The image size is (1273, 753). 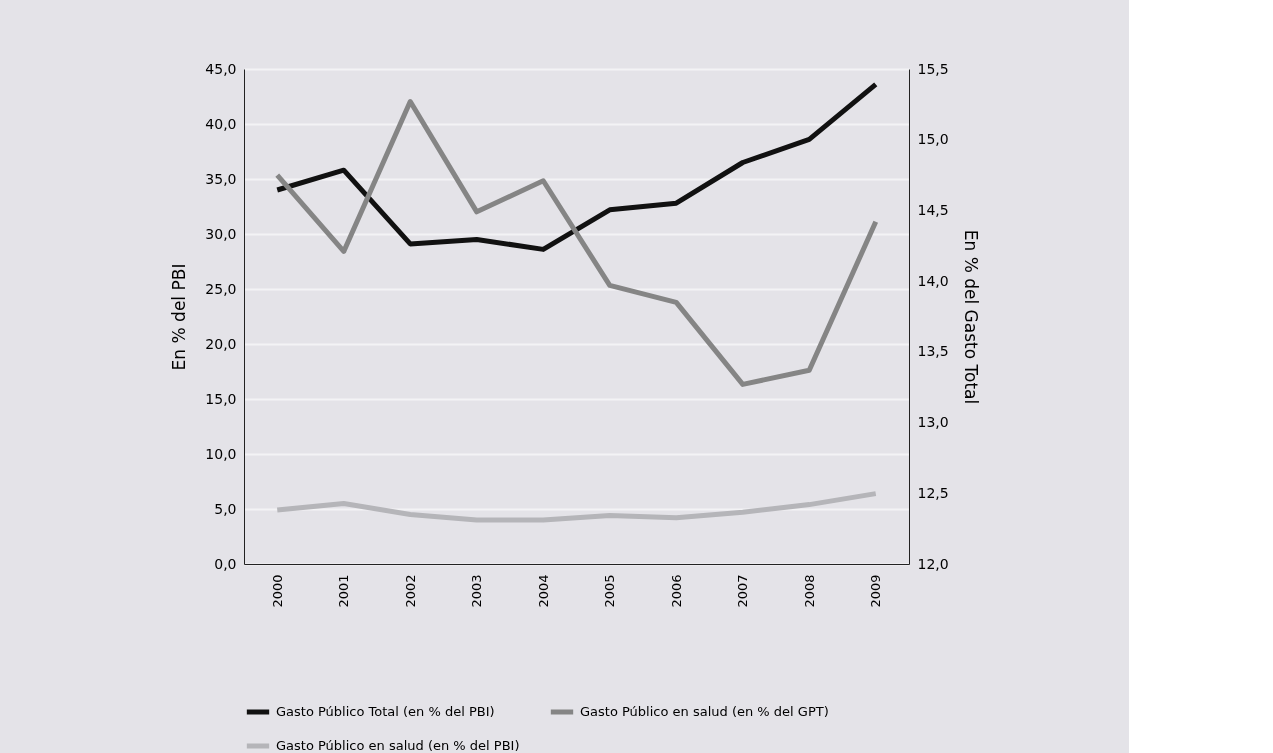 What do you see at coordinates (970, 317) in the screenshot?
I see `y2-axis-title: En % del Gasto Total` at bounding box center [970, 317].